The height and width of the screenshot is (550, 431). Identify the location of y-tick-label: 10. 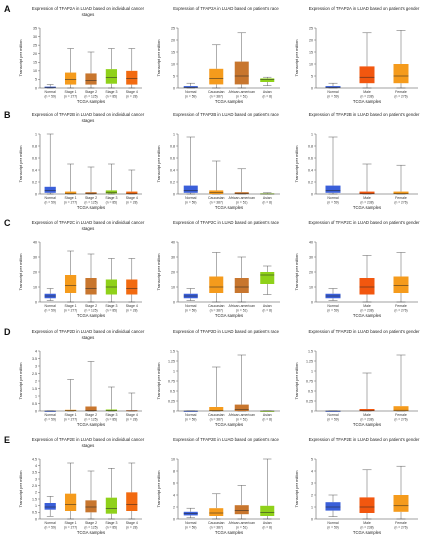
(173, 64).